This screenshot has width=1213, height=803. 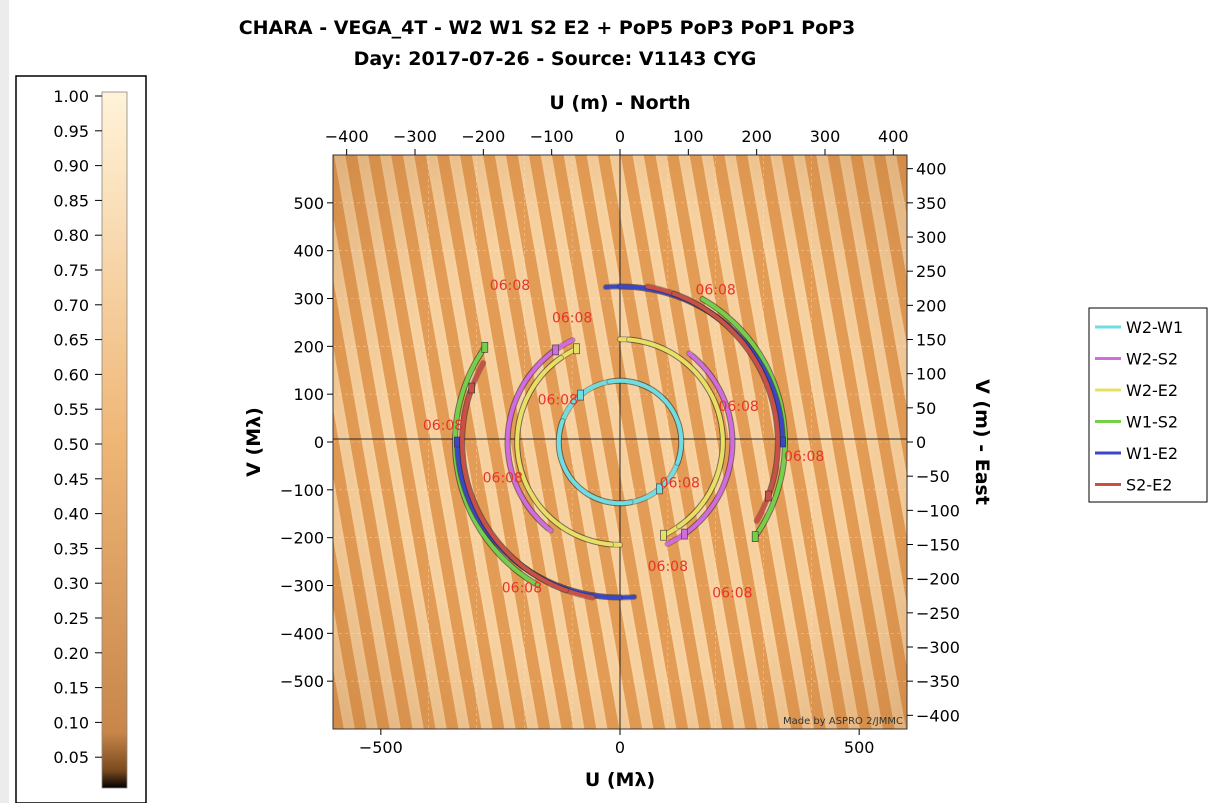 What do you see at coordinates (931, 305) in the screenshot?
I see `right-tick-label: 200` at bounding box center [931, 305].